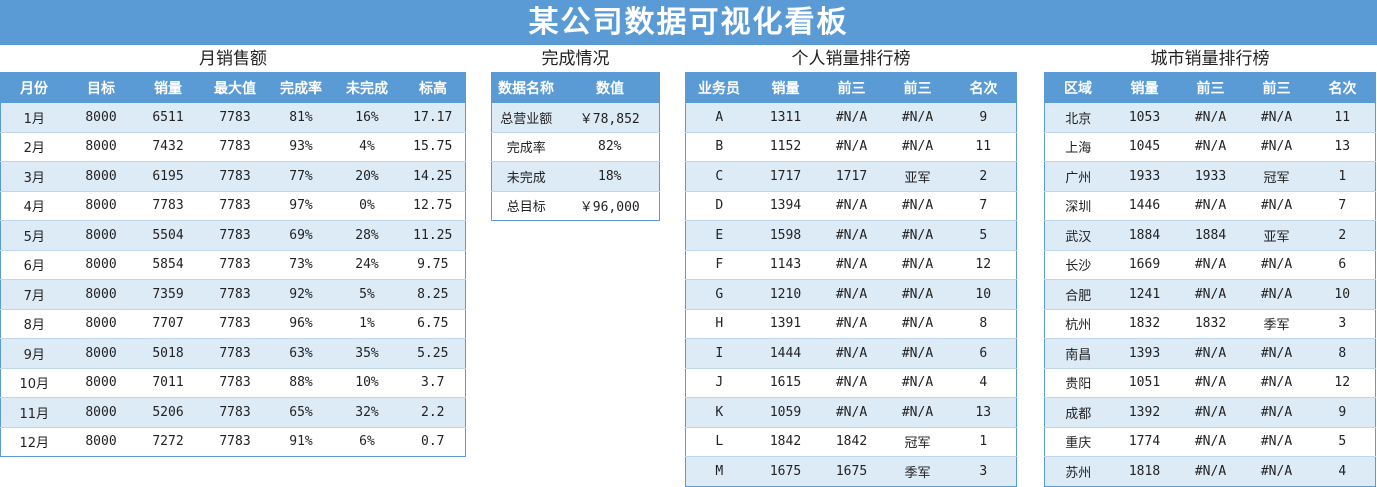 This screenshot has height=487, width=1377. I want to click on monthly-sales-cell: 12月, so click(34, 441).